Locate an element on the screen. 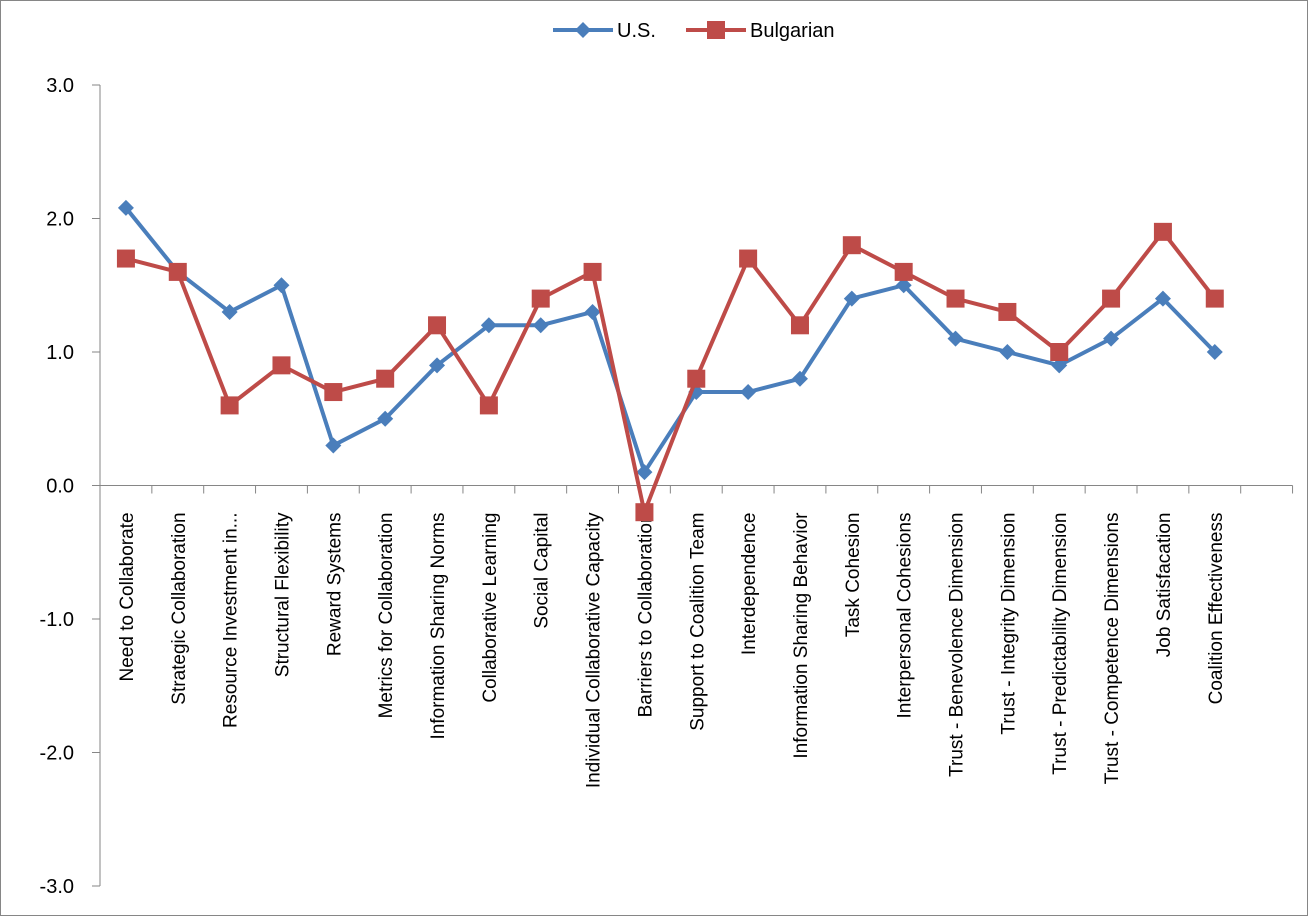 The width and height of the screenshot is (1308, 916). x-tick-label: Trust - Benevolence Dimension is located at coordinates (957, 645).